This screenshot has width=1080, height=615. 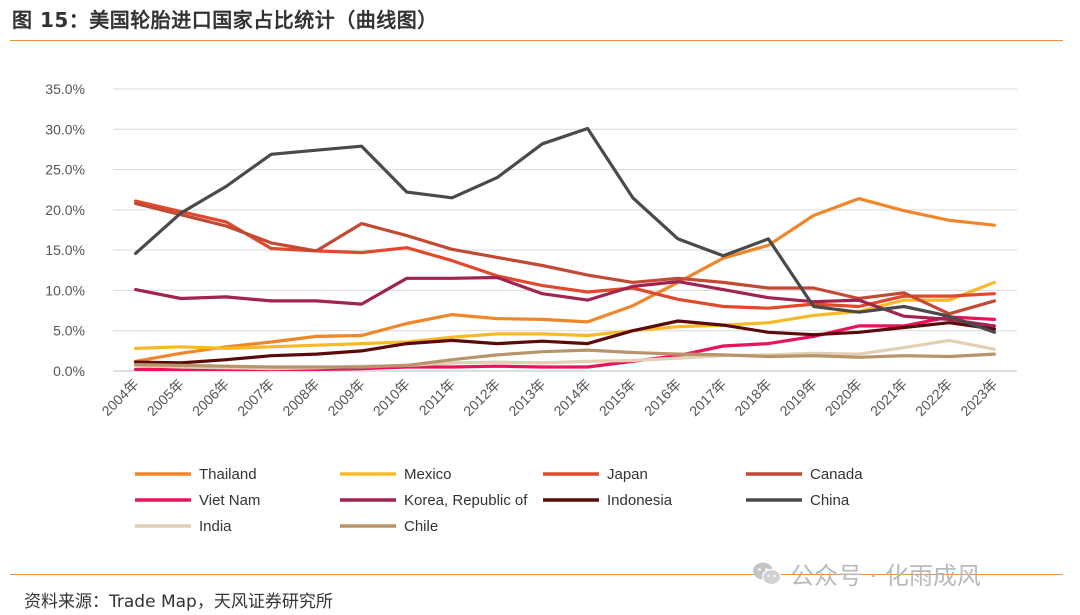 I want to click on source-note: 资料来源：Trade Map，天风证券研究所, so click(x=178, y=602).